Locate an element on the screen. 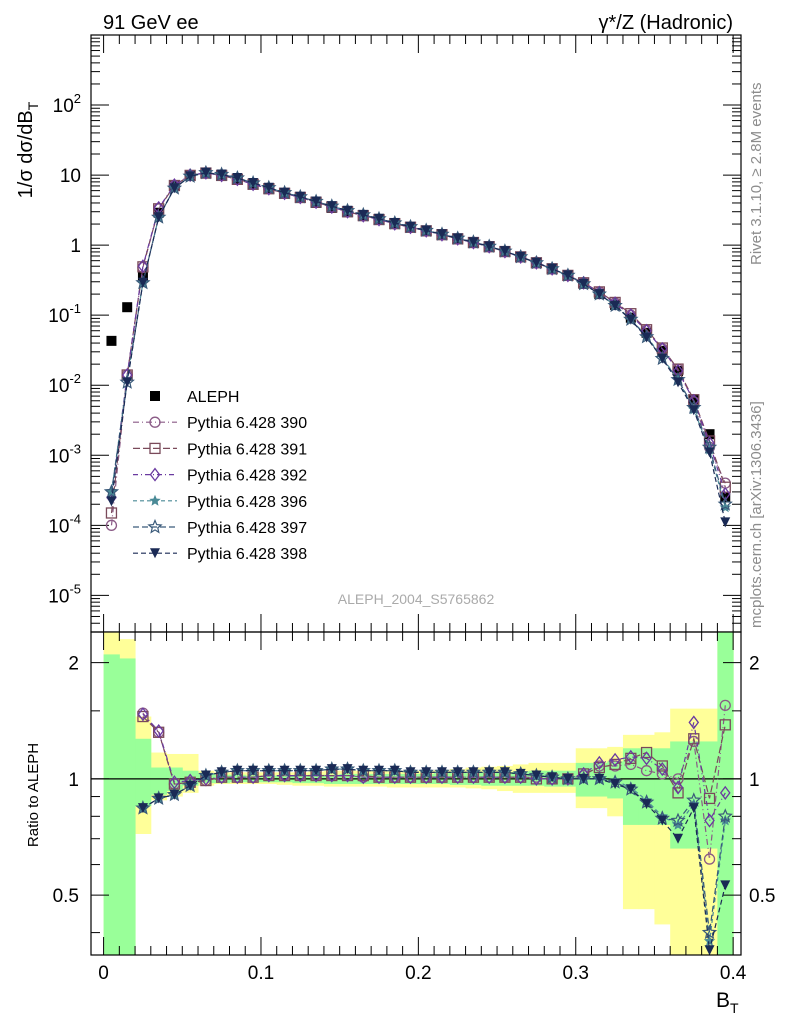 The width and height of the screenshot is (786, 1024). ratio-y-tick-label-right: 2 is located at coordinates (754, 664).